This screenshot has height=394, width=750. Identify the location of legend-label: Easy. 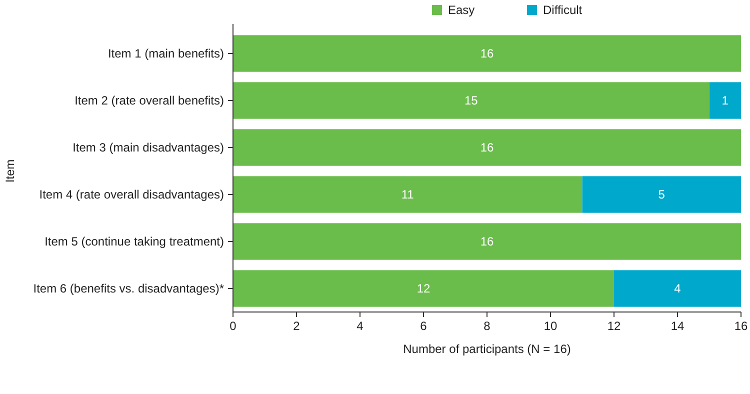
(461, 10).